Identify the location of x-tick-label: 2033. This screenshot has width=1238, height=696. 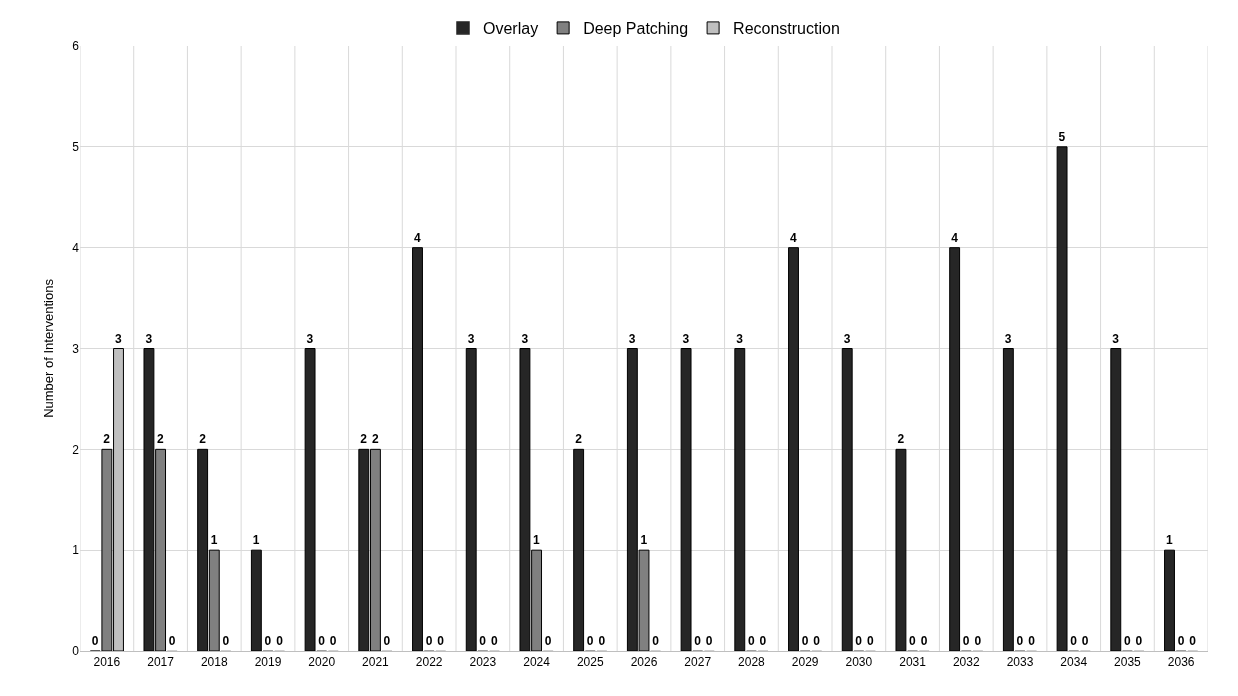
(1020, 662).